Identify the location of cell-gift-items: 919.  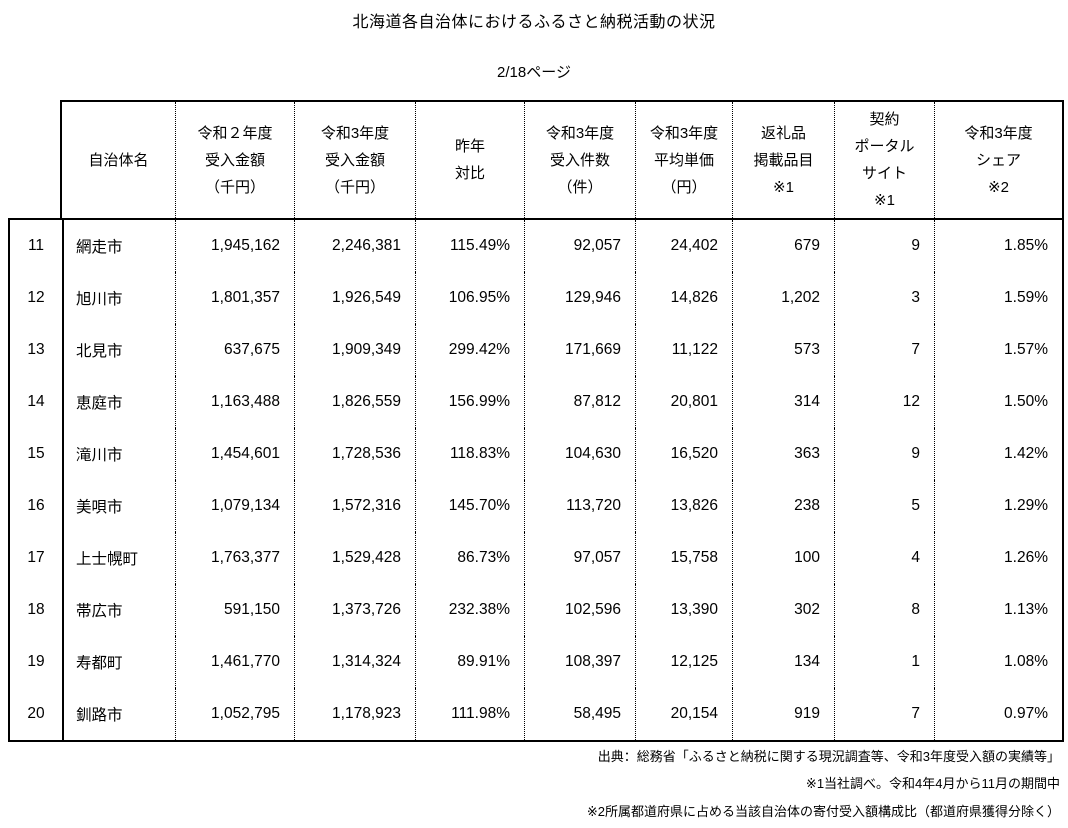
(783, 714).